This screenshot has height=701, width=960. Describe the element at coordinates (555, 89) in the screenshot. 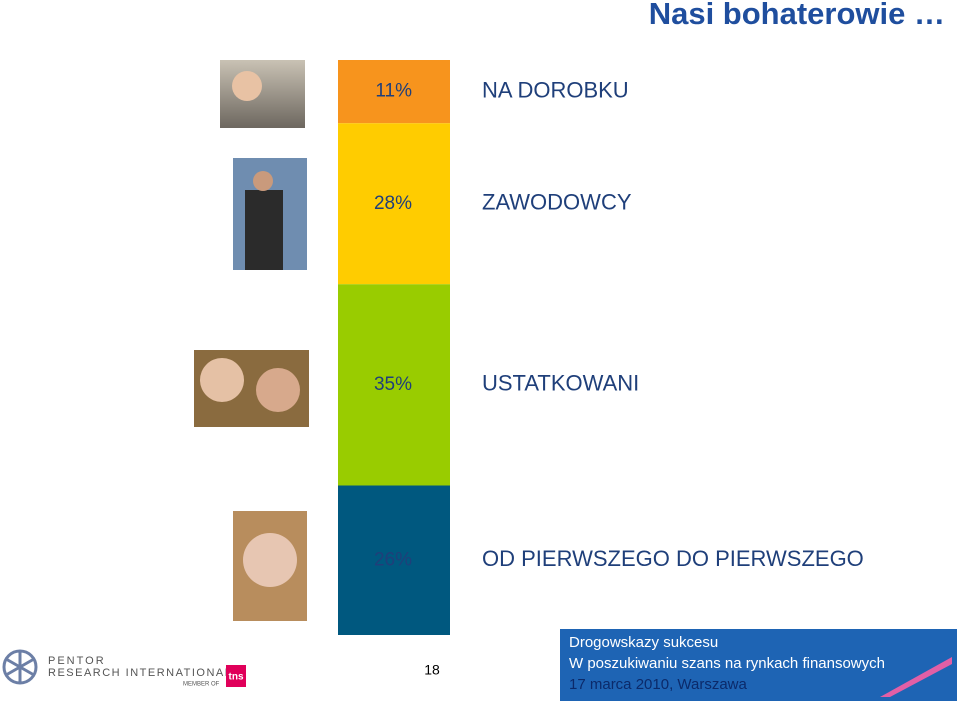

I see `segment-label: NA DOROBKU` at that location.